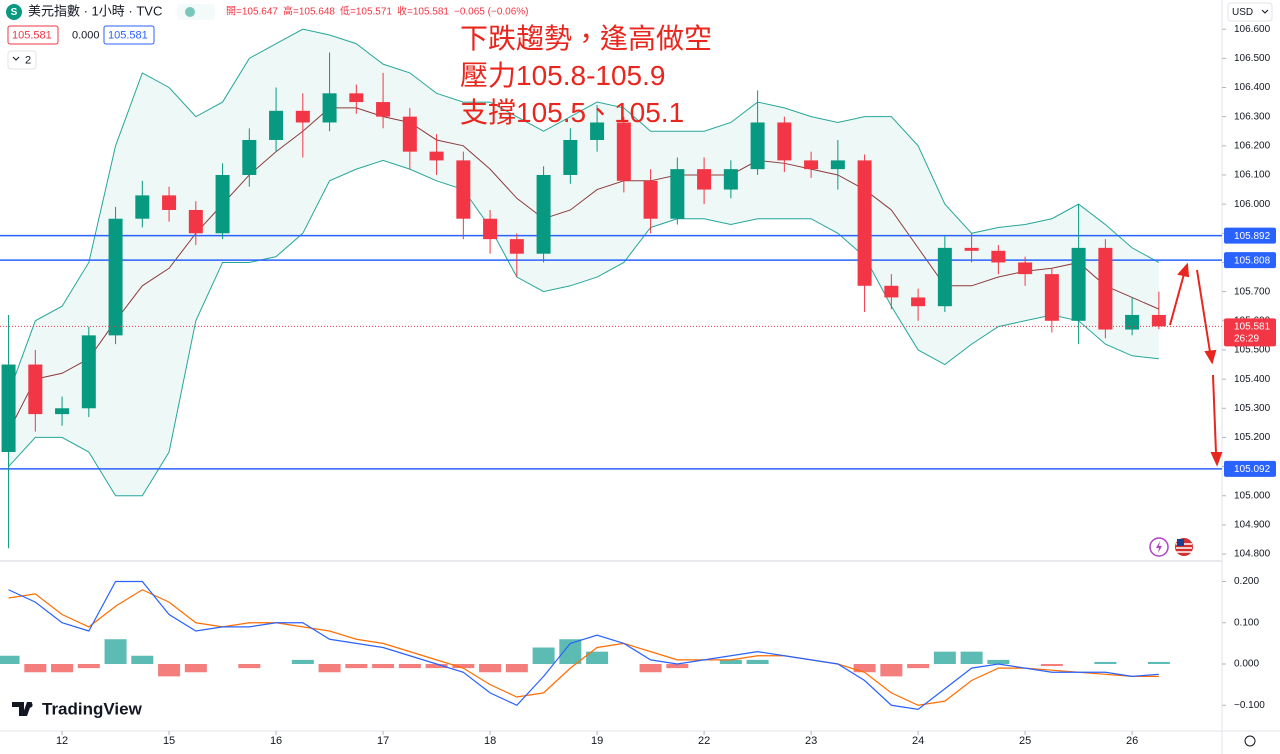 This screenshot has height=754, width=1280. I want to click on legend-value: 0.000, so click(86, 35).